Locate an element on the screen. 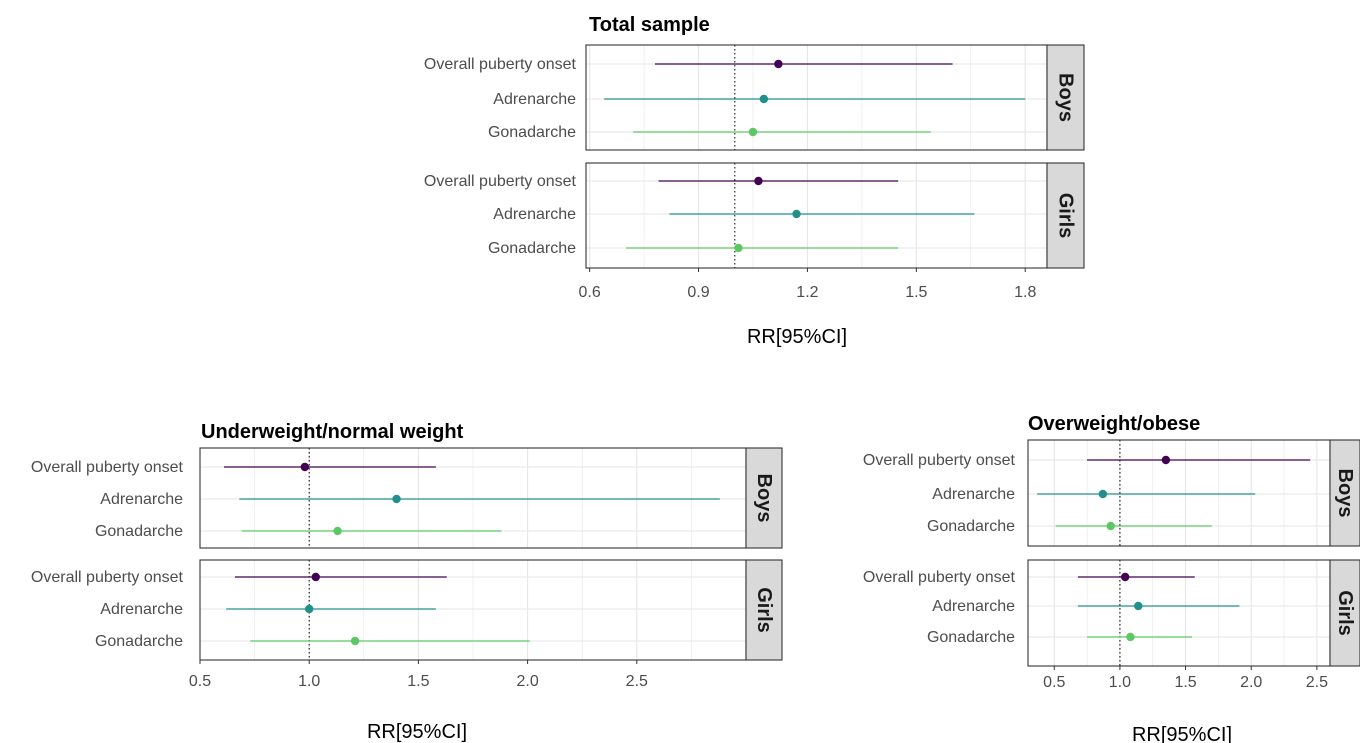  x-tick-label: 1.8 is located at coordinates (1025, 292).